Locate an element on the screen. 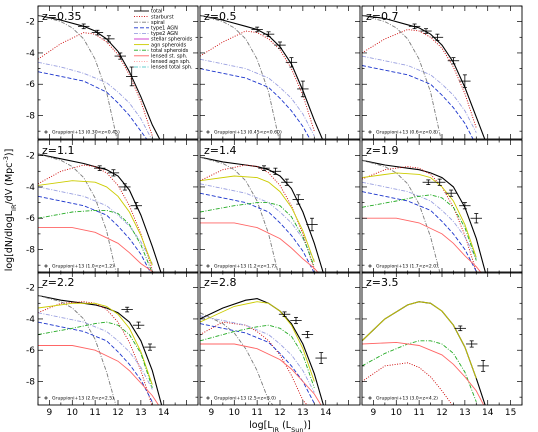 The image size is (538, 432). data-source-label: Gruppioni+13 (1.2<z<1.7) is located at coordinates (241, 267).